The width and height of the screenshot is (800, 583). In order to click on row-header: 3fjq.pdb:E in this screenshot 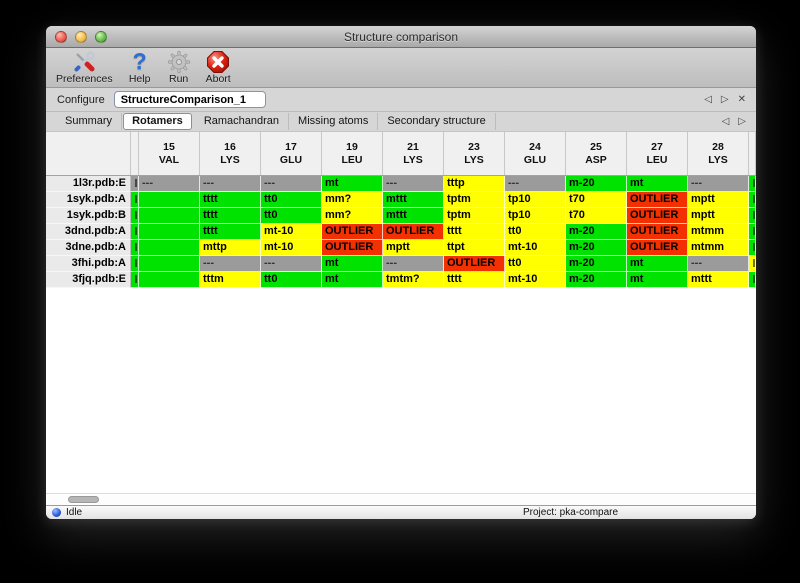, I will do `click(88, 280)`.